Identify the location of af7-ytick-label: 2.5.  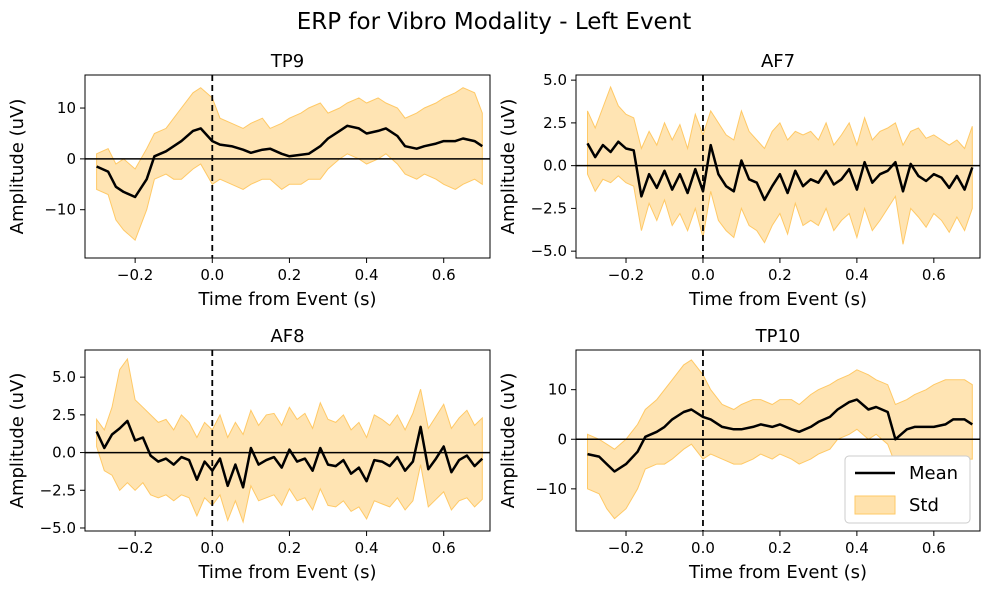
(555, 123).